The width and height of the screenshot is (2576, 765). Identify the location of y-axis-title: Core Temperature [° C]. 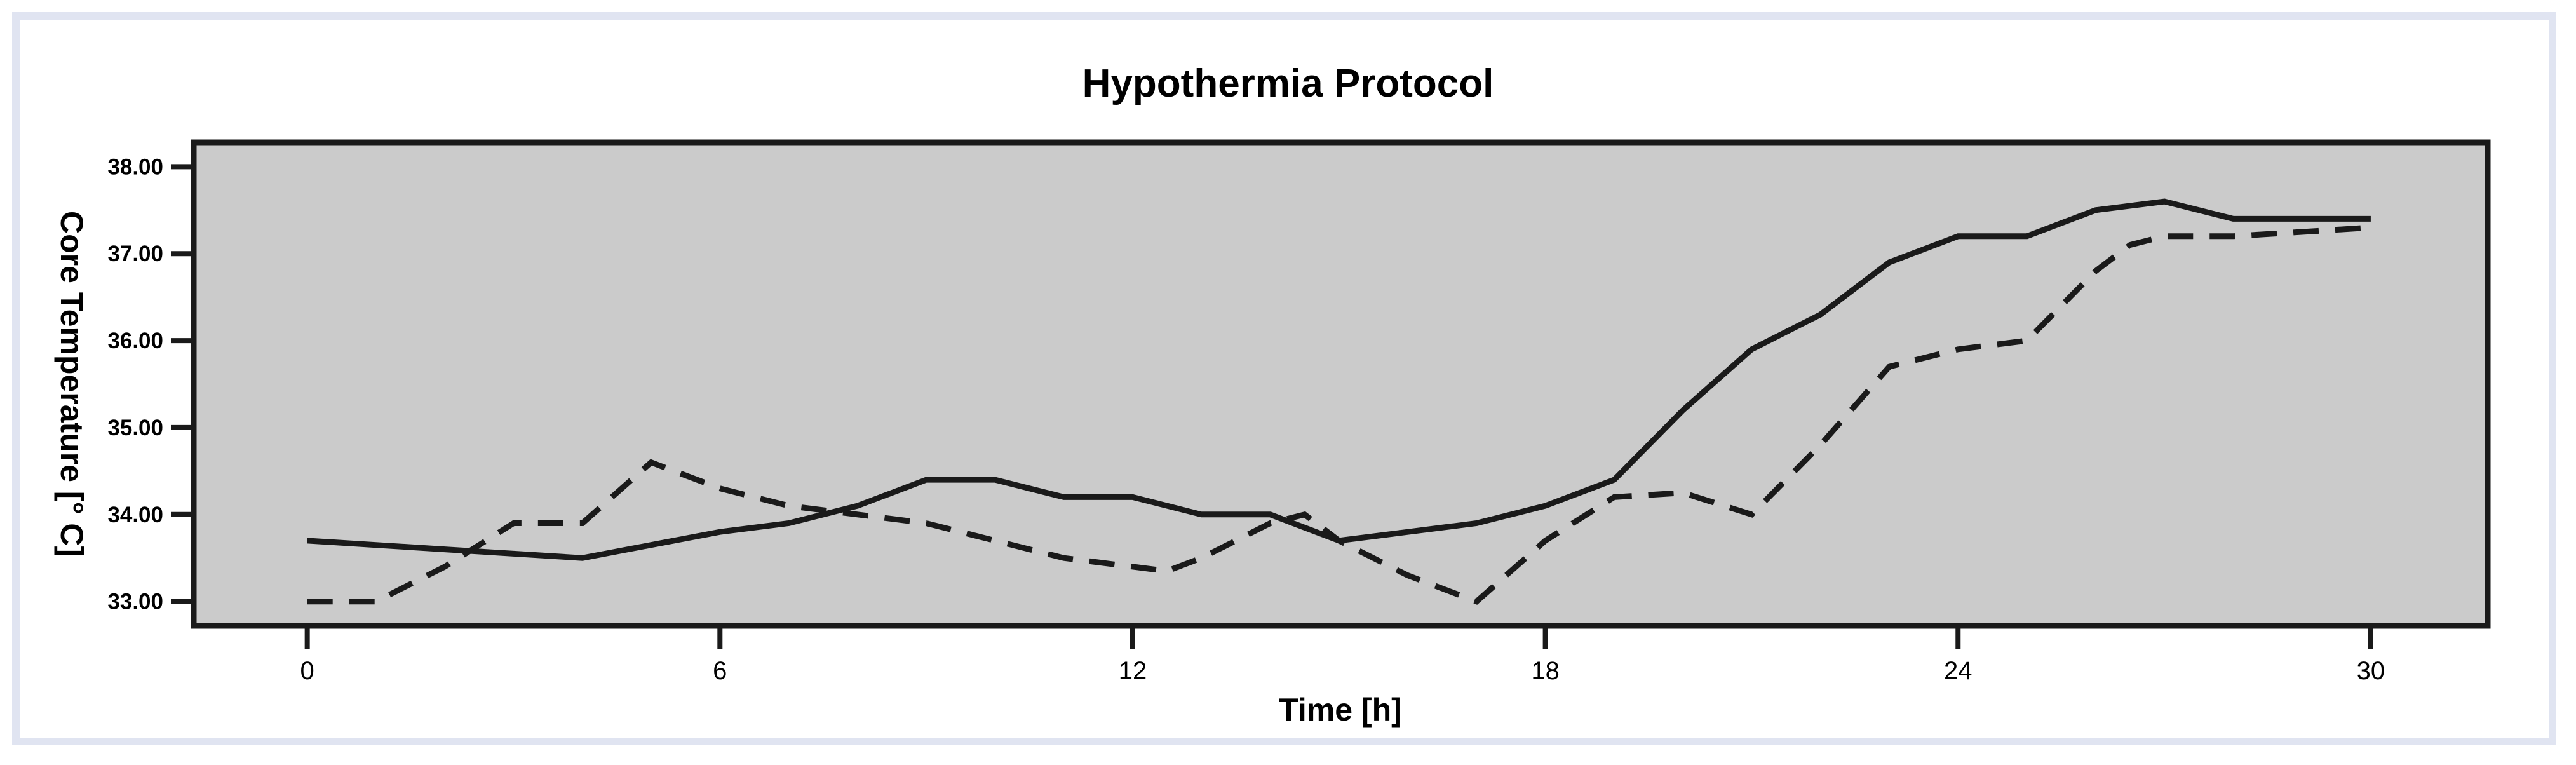
(72, 384).